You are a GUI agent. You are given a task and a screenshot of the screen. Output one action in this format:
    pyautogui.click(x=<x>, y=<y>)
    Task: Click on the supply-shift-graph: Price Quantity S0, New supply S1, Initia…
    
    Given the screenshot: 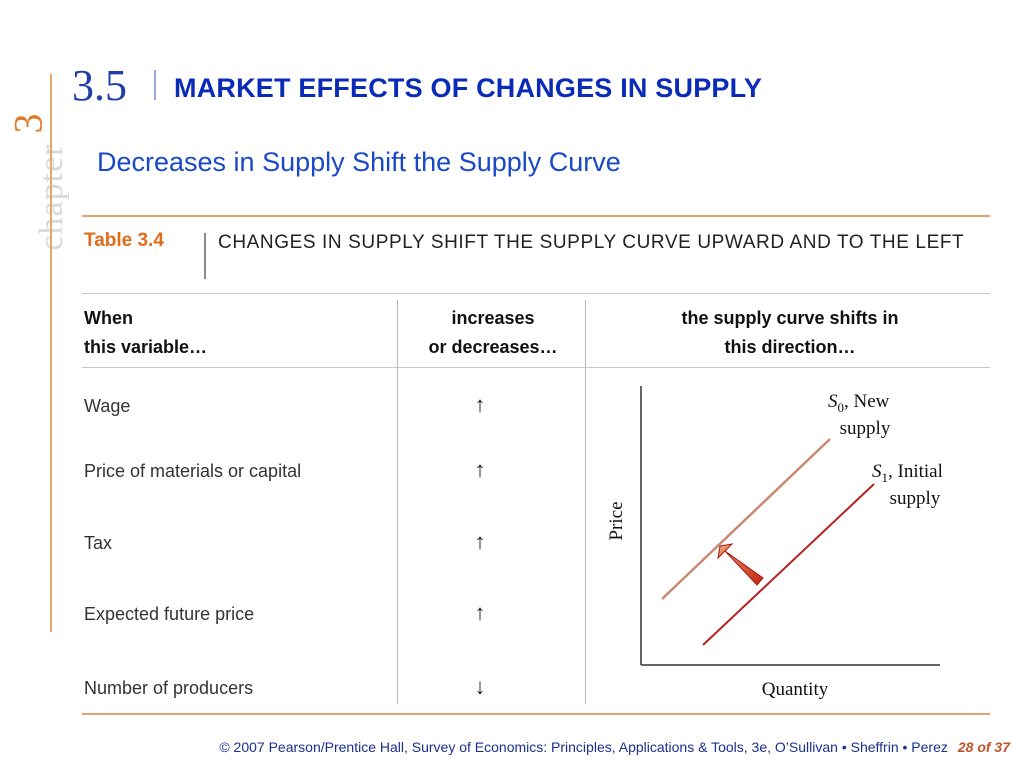 What is the action you would take?
    pyautogui.click(x=774, y=543)
    